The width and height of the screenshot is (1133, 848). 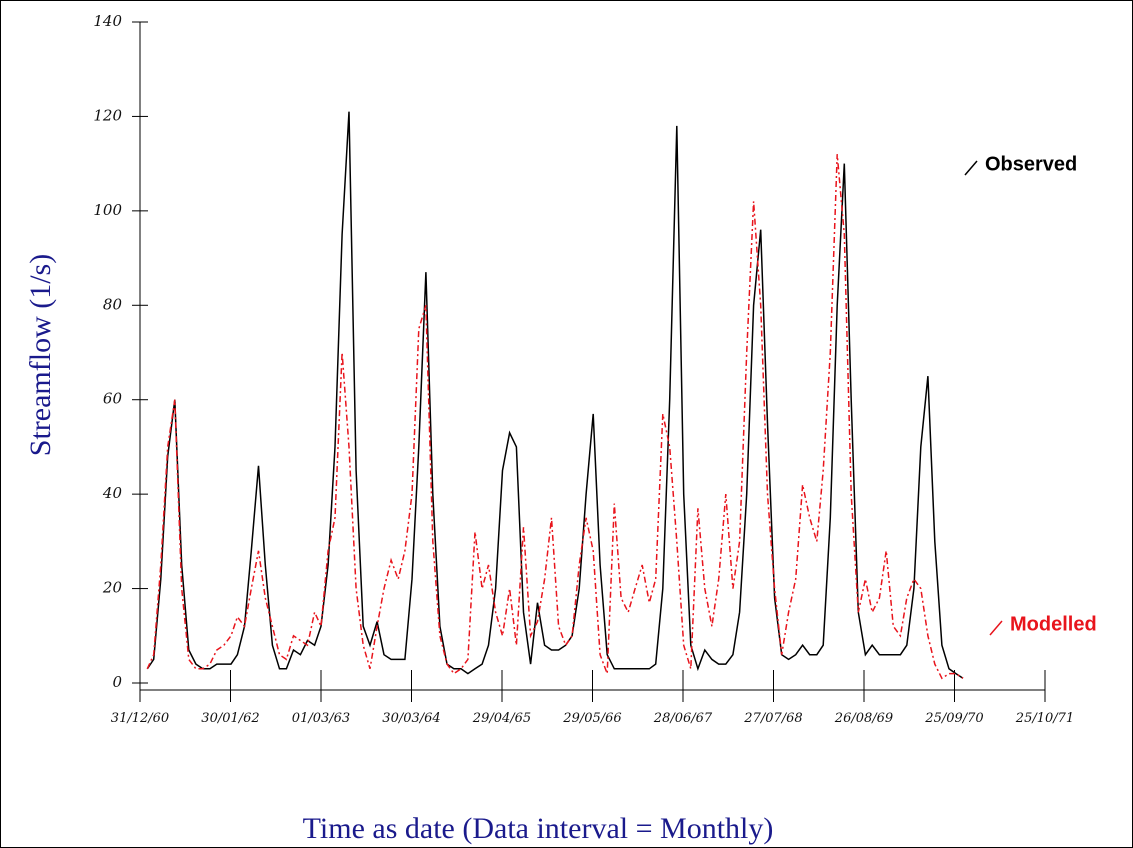 I want to click on legend-label: Observed, so click(x=1031, y=164).